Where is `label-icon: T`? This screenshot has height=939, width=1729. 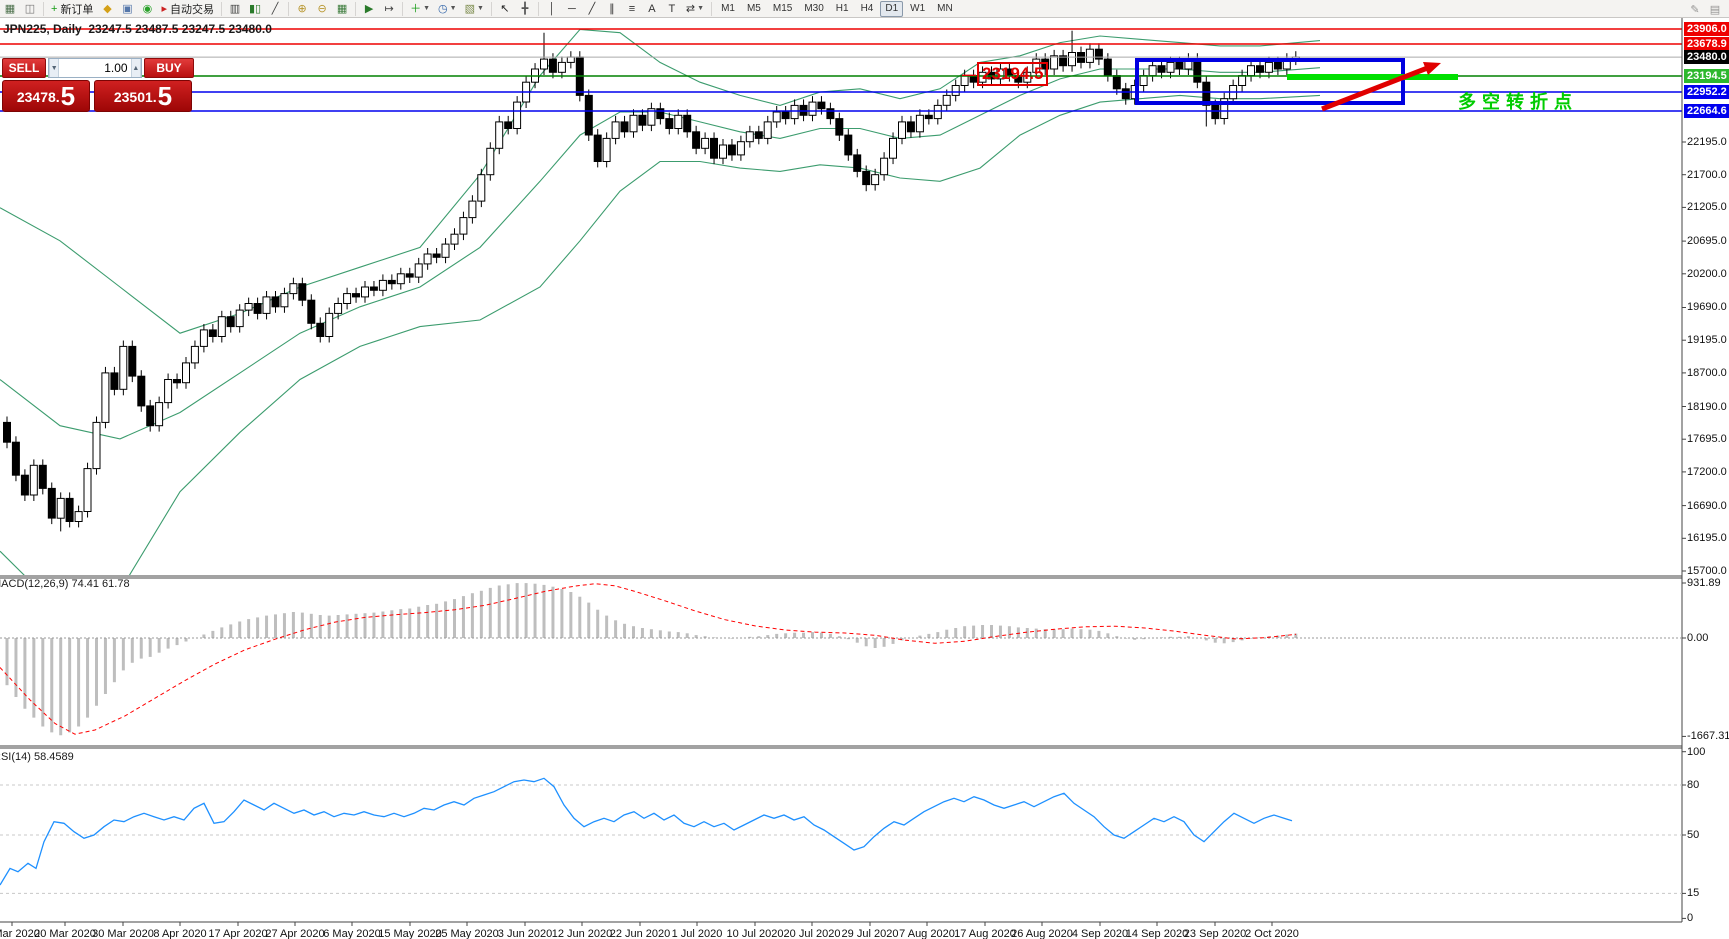
label-icon: T is located at coordinates (672, 8).